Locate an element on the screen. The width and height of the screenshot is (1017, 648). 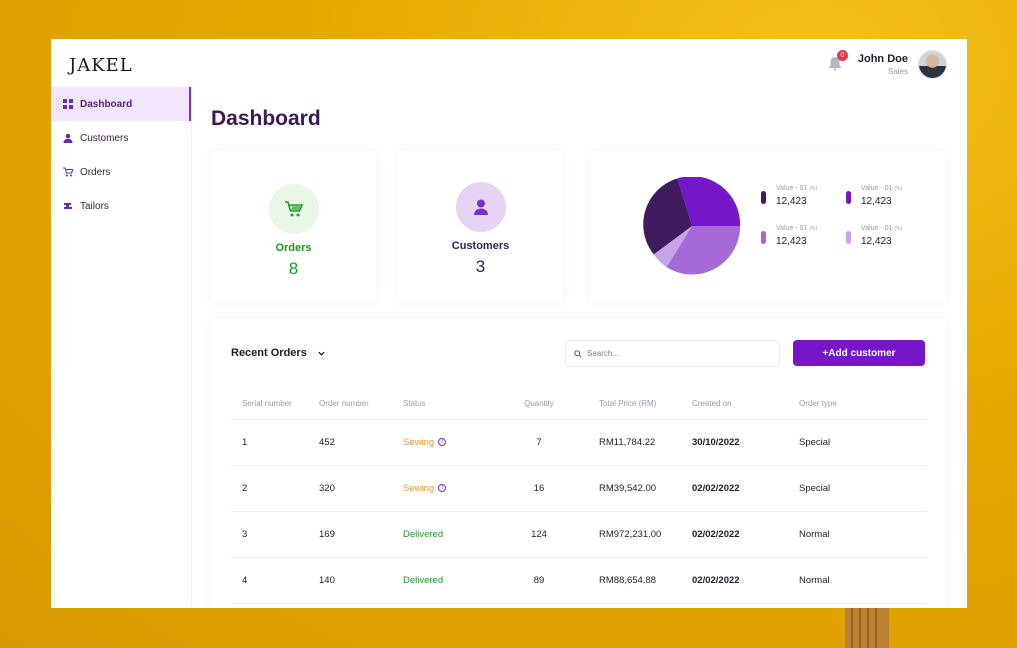
bell-icon is located at coordinates (834, 64).